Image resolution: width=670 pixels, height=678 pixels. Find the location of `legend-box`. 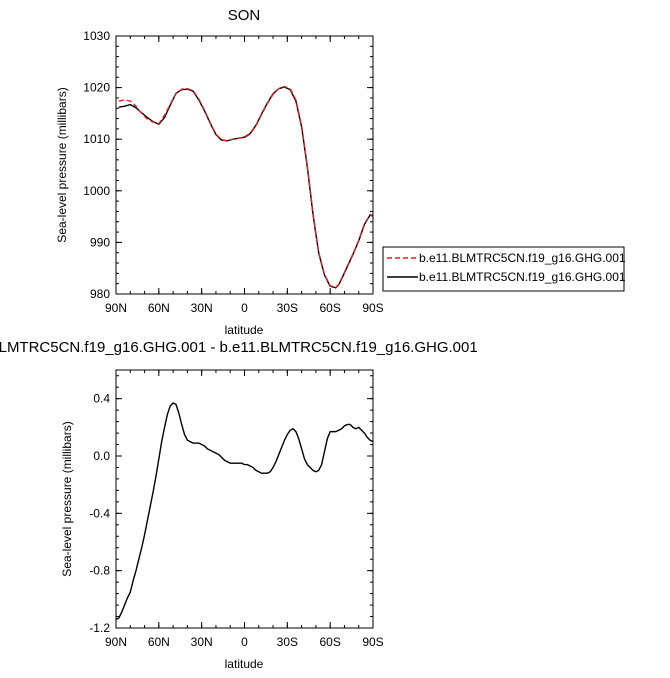

legend-box is located at coordinates (503, 269).